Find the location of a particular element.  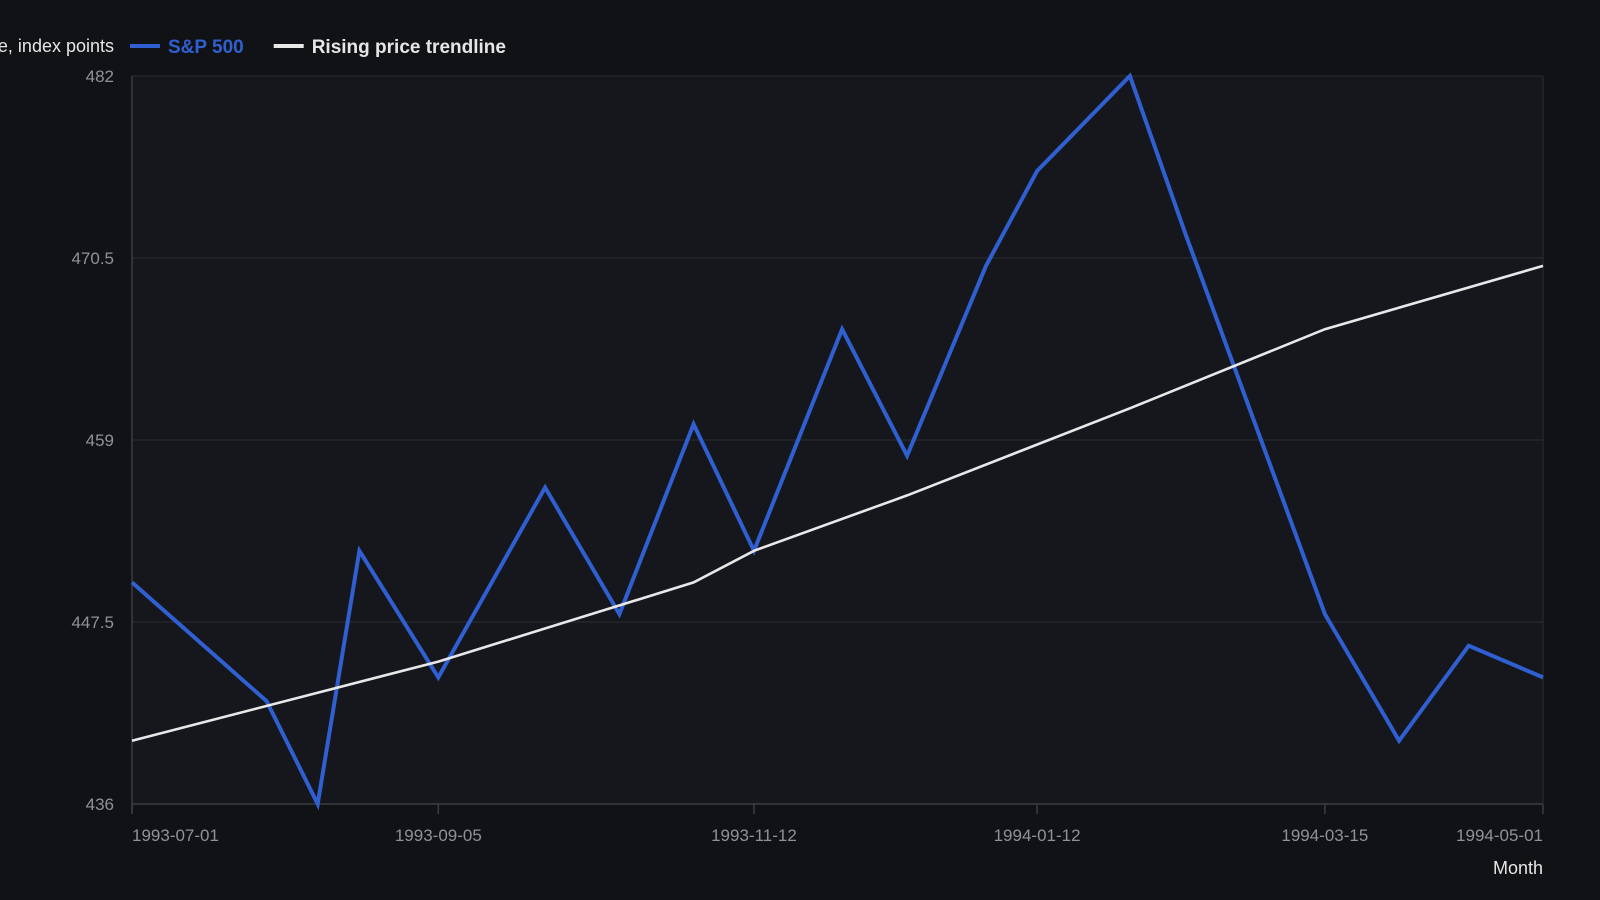

y-tick-label: 470.5 is located at coordinates (92, 258).